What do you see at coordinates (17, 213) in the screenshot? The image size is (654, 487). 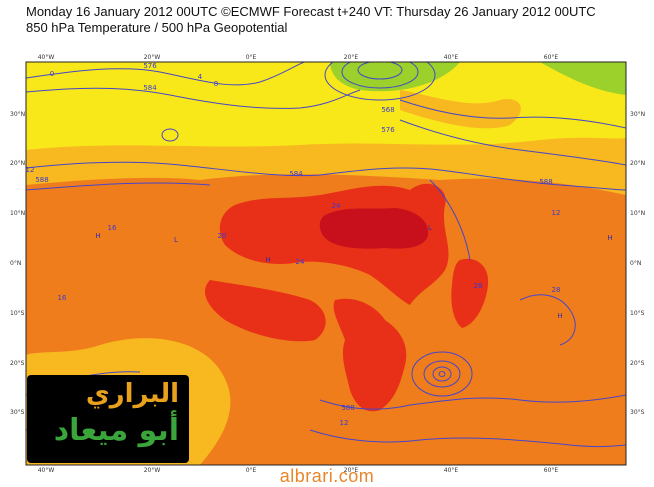 I see `lat-label-left: 10°N` at bounding box center [17, 213].